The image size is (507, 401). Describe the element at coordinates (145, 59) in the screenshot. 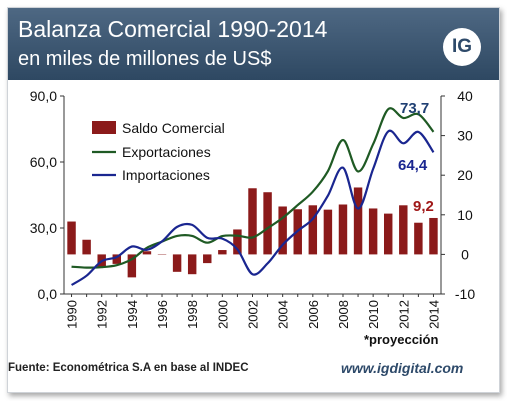

I see `chart-subtitle: en miles de millones de US$` at that location.